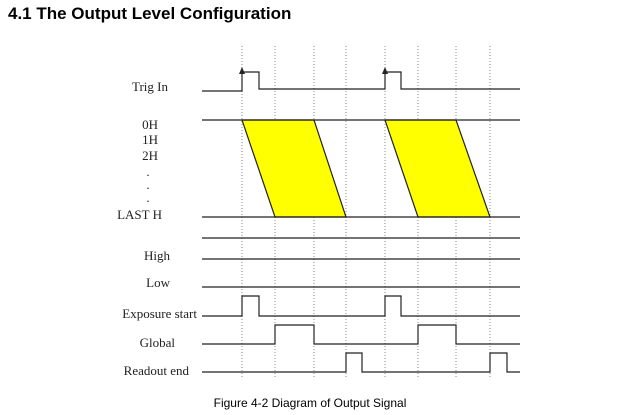 The width and height of the screenshot is (620, 415). What do you see at coordinates (139, 214) in the screenshot?
I see `label-last-h: LAST H` at bounding box center [139, 214].